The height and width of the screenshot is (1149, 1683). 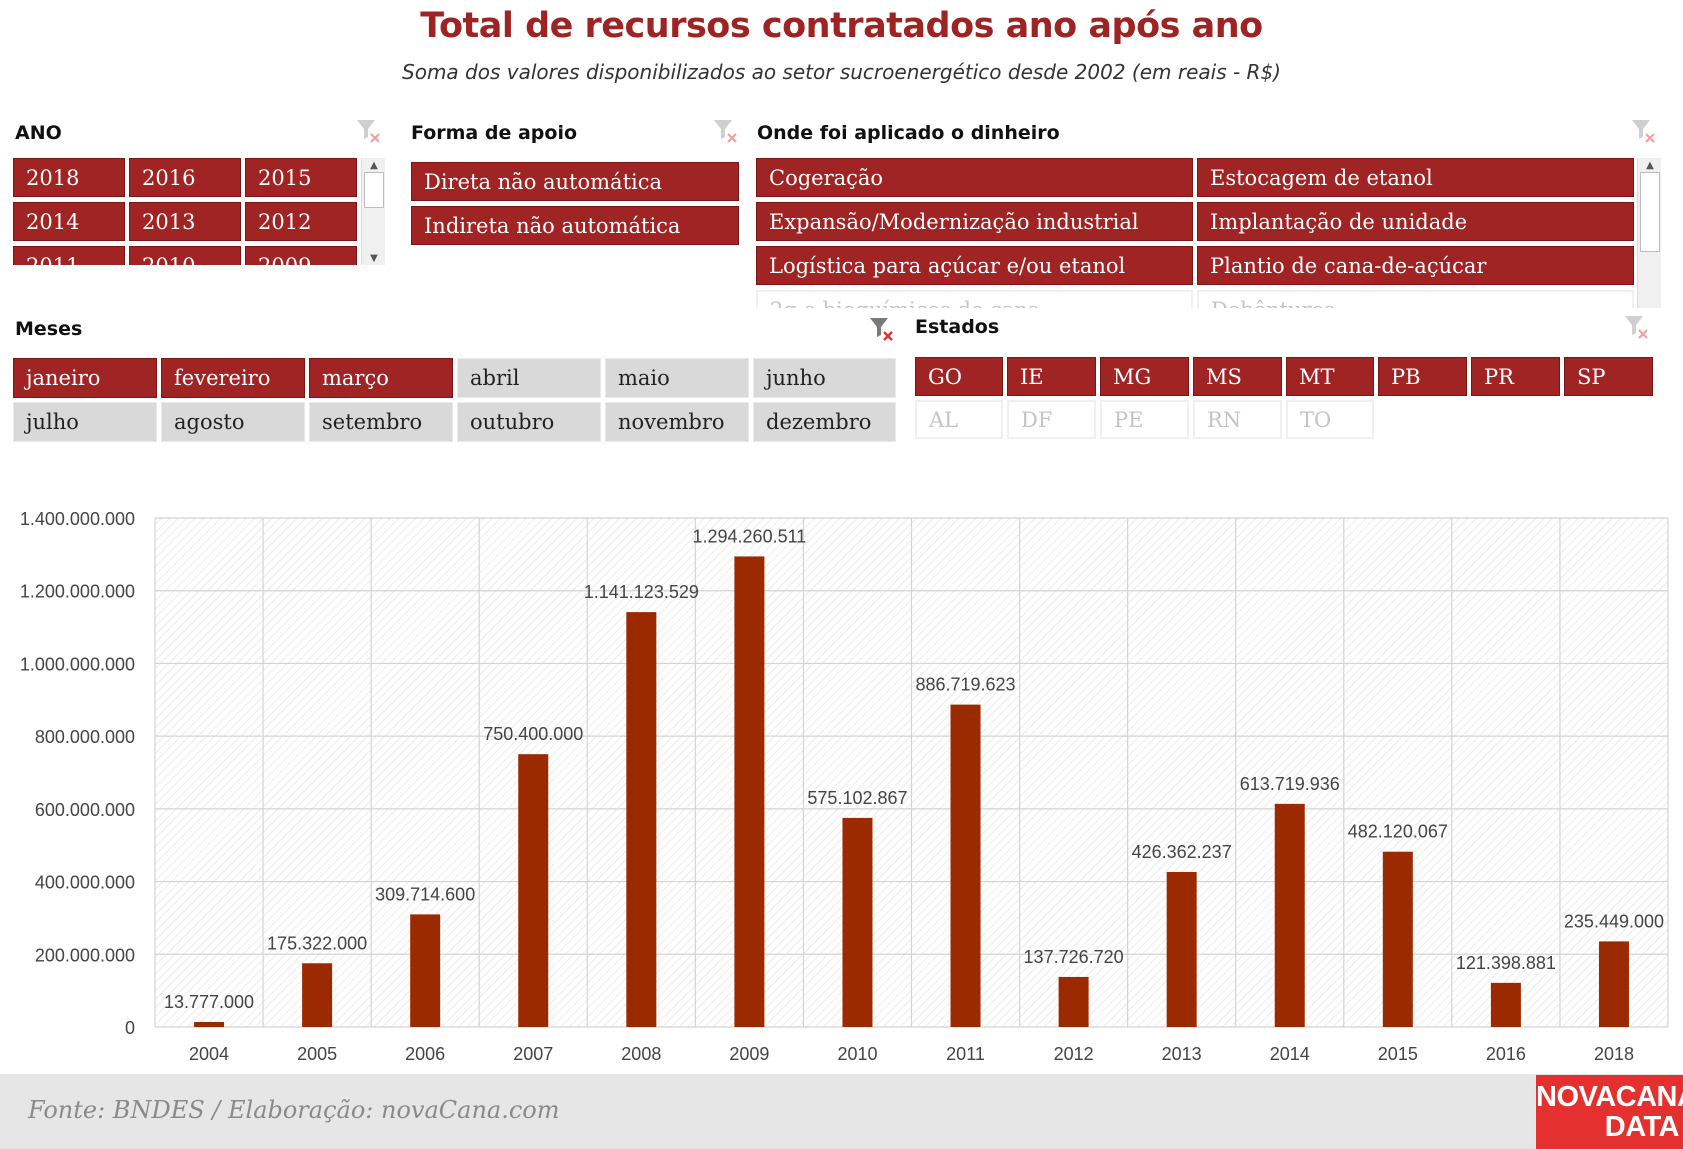 What do you see at coordinates (1506, 1054) in the screenshot?
I see `x-tick-label: 2016` at bounding box center [1506, 1054].